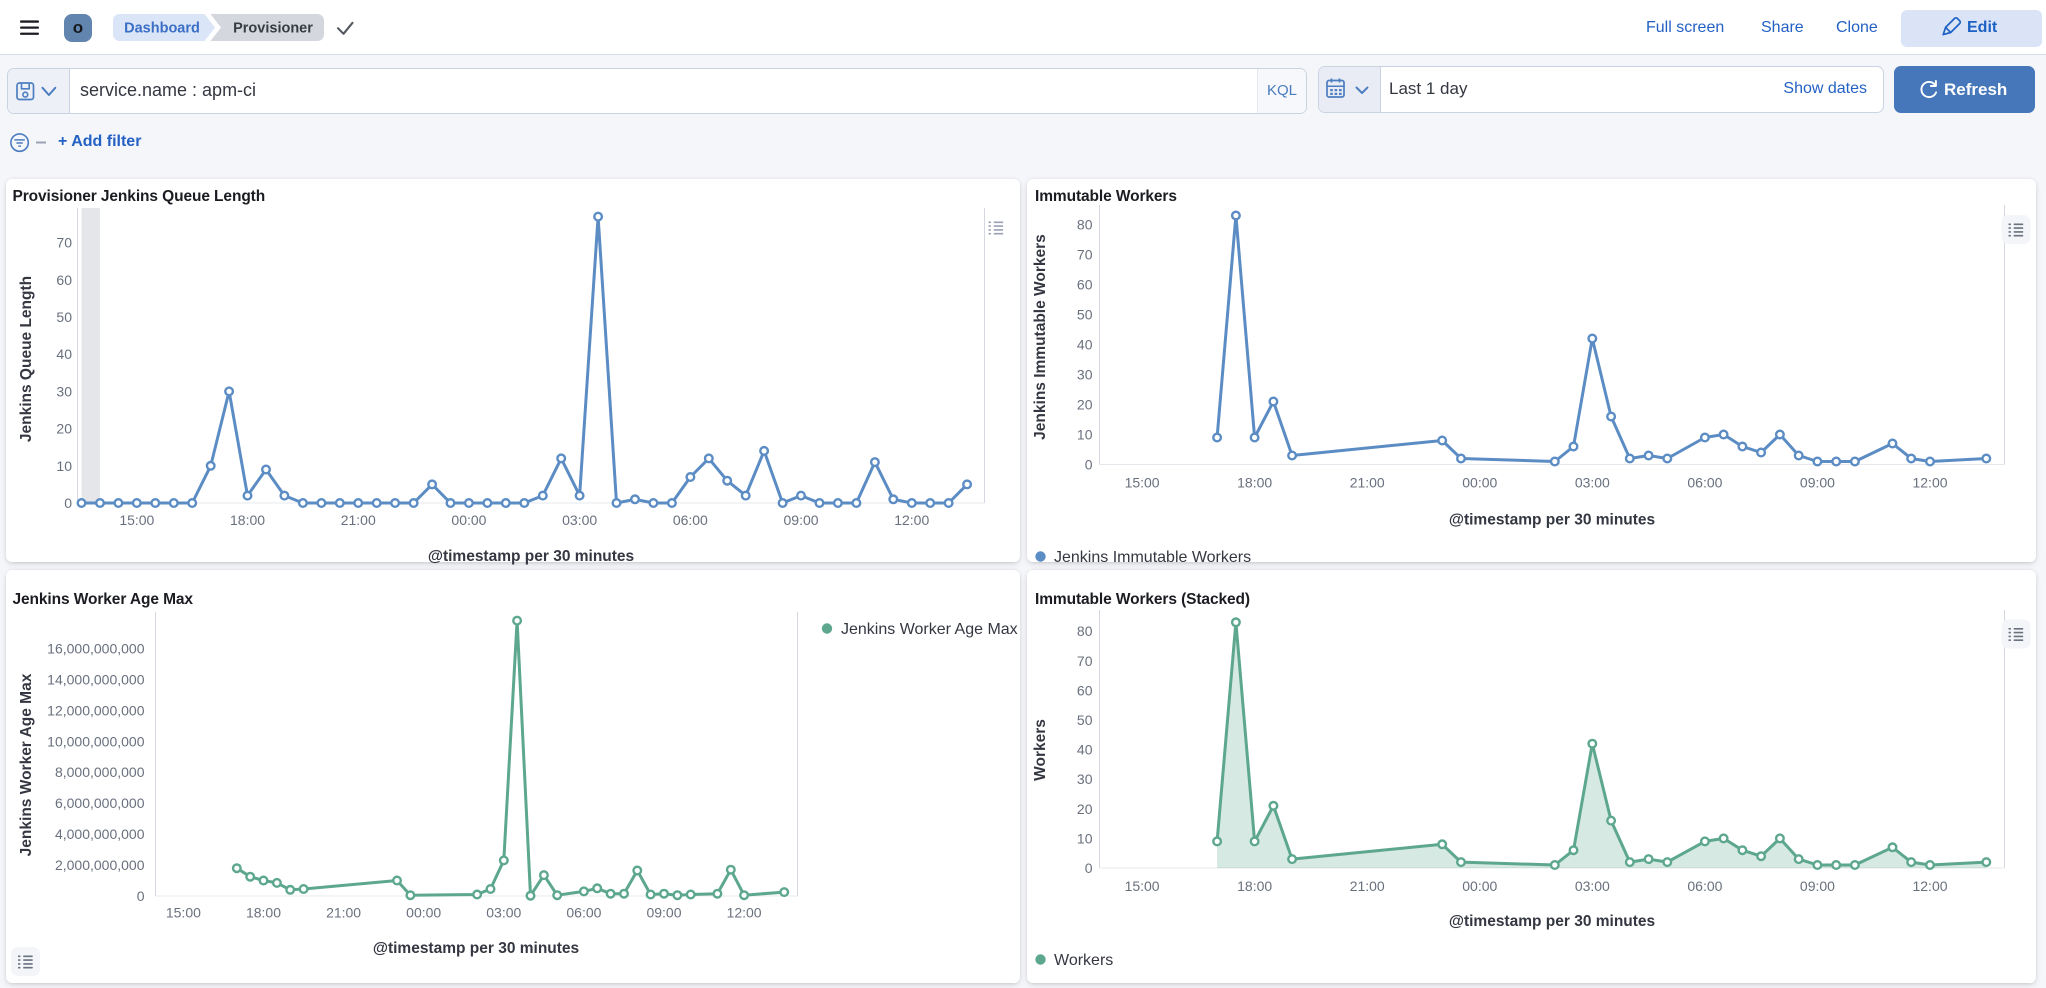 This screenshot has height=988, width=2046. Describe the element at coordinates (100, 834) in the screenshot. I see `svg-text: 4,000,000,000` at that location.